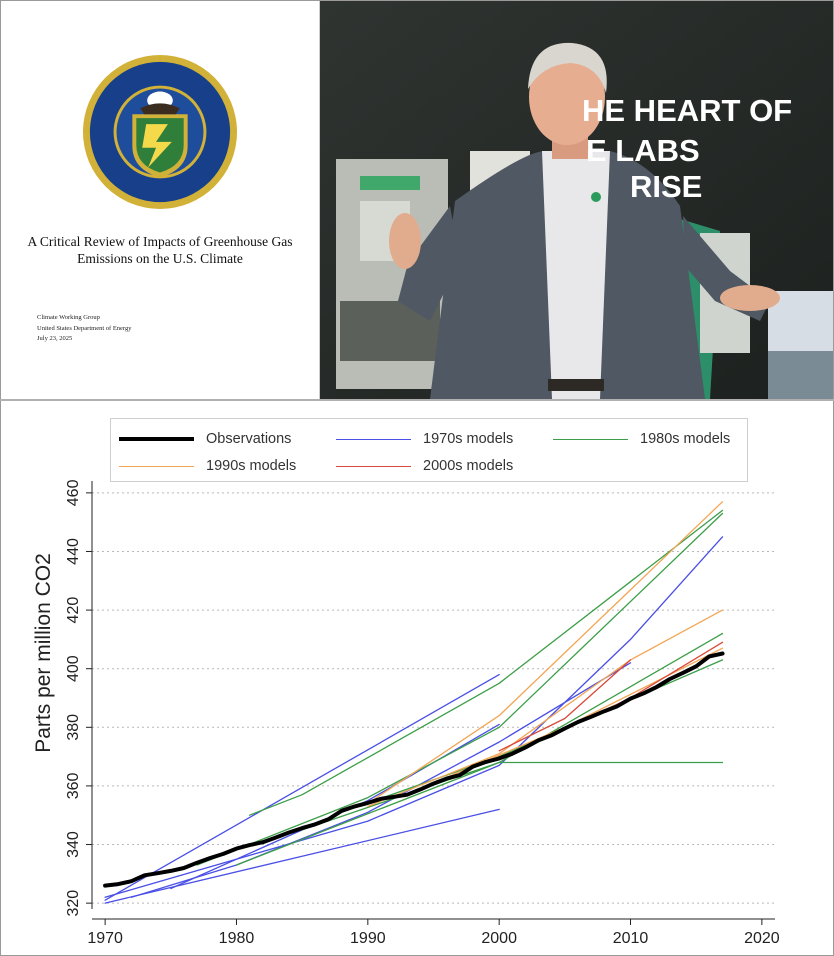 This screenshot has height=956, width=834. Describe the element at coordinates (73, 492) in the screenshot. I see `y-tick-label: 460` at that location.